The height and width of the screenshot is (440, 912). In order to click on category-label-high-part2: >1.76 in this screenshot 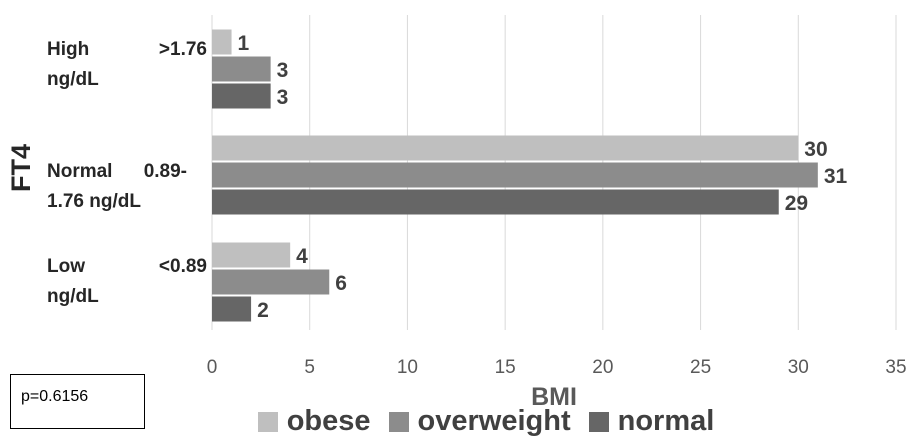, I will do `click(182, 49)`.